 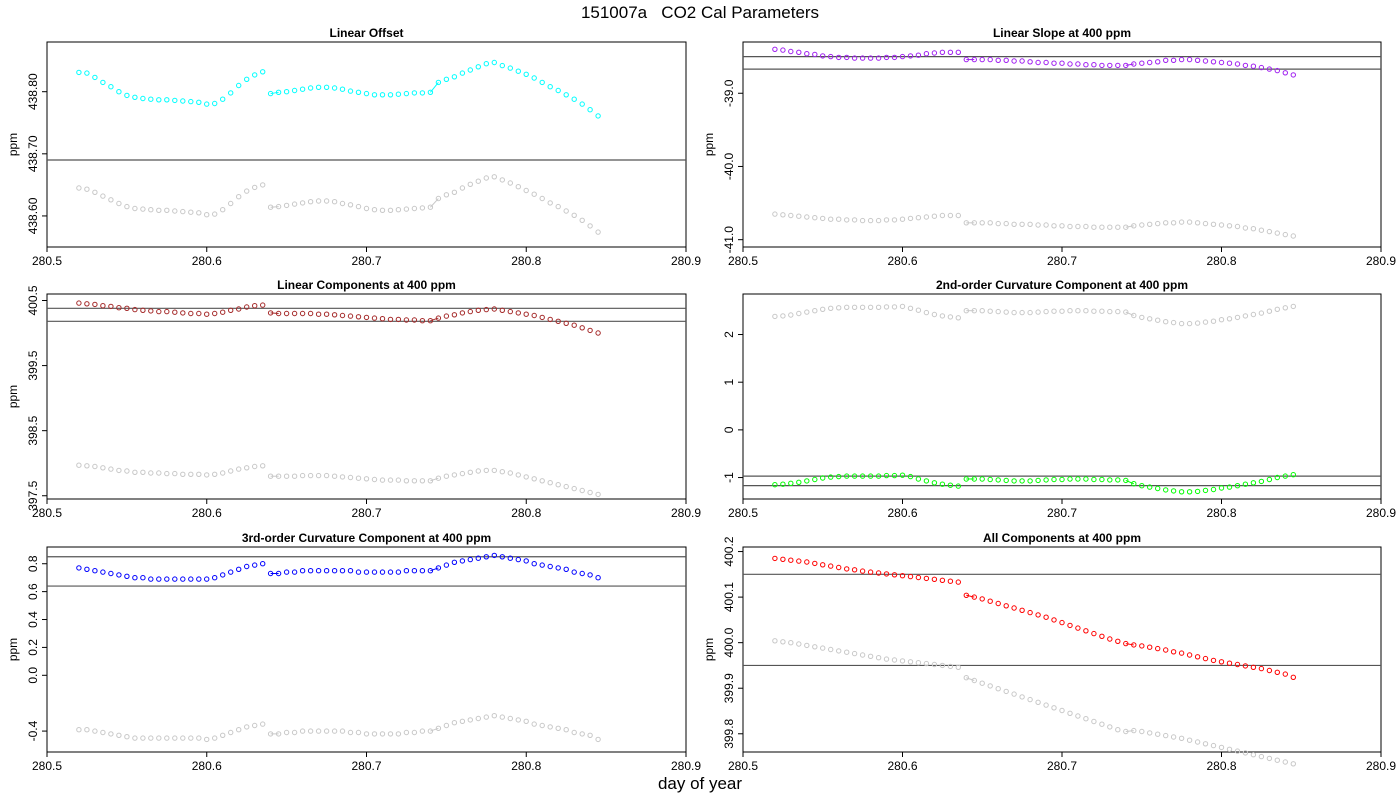 What do you see at coordinates (47, 766) in the screenshot?
I see `x-tick-label: 280.5` at bounding box center [47, 766].